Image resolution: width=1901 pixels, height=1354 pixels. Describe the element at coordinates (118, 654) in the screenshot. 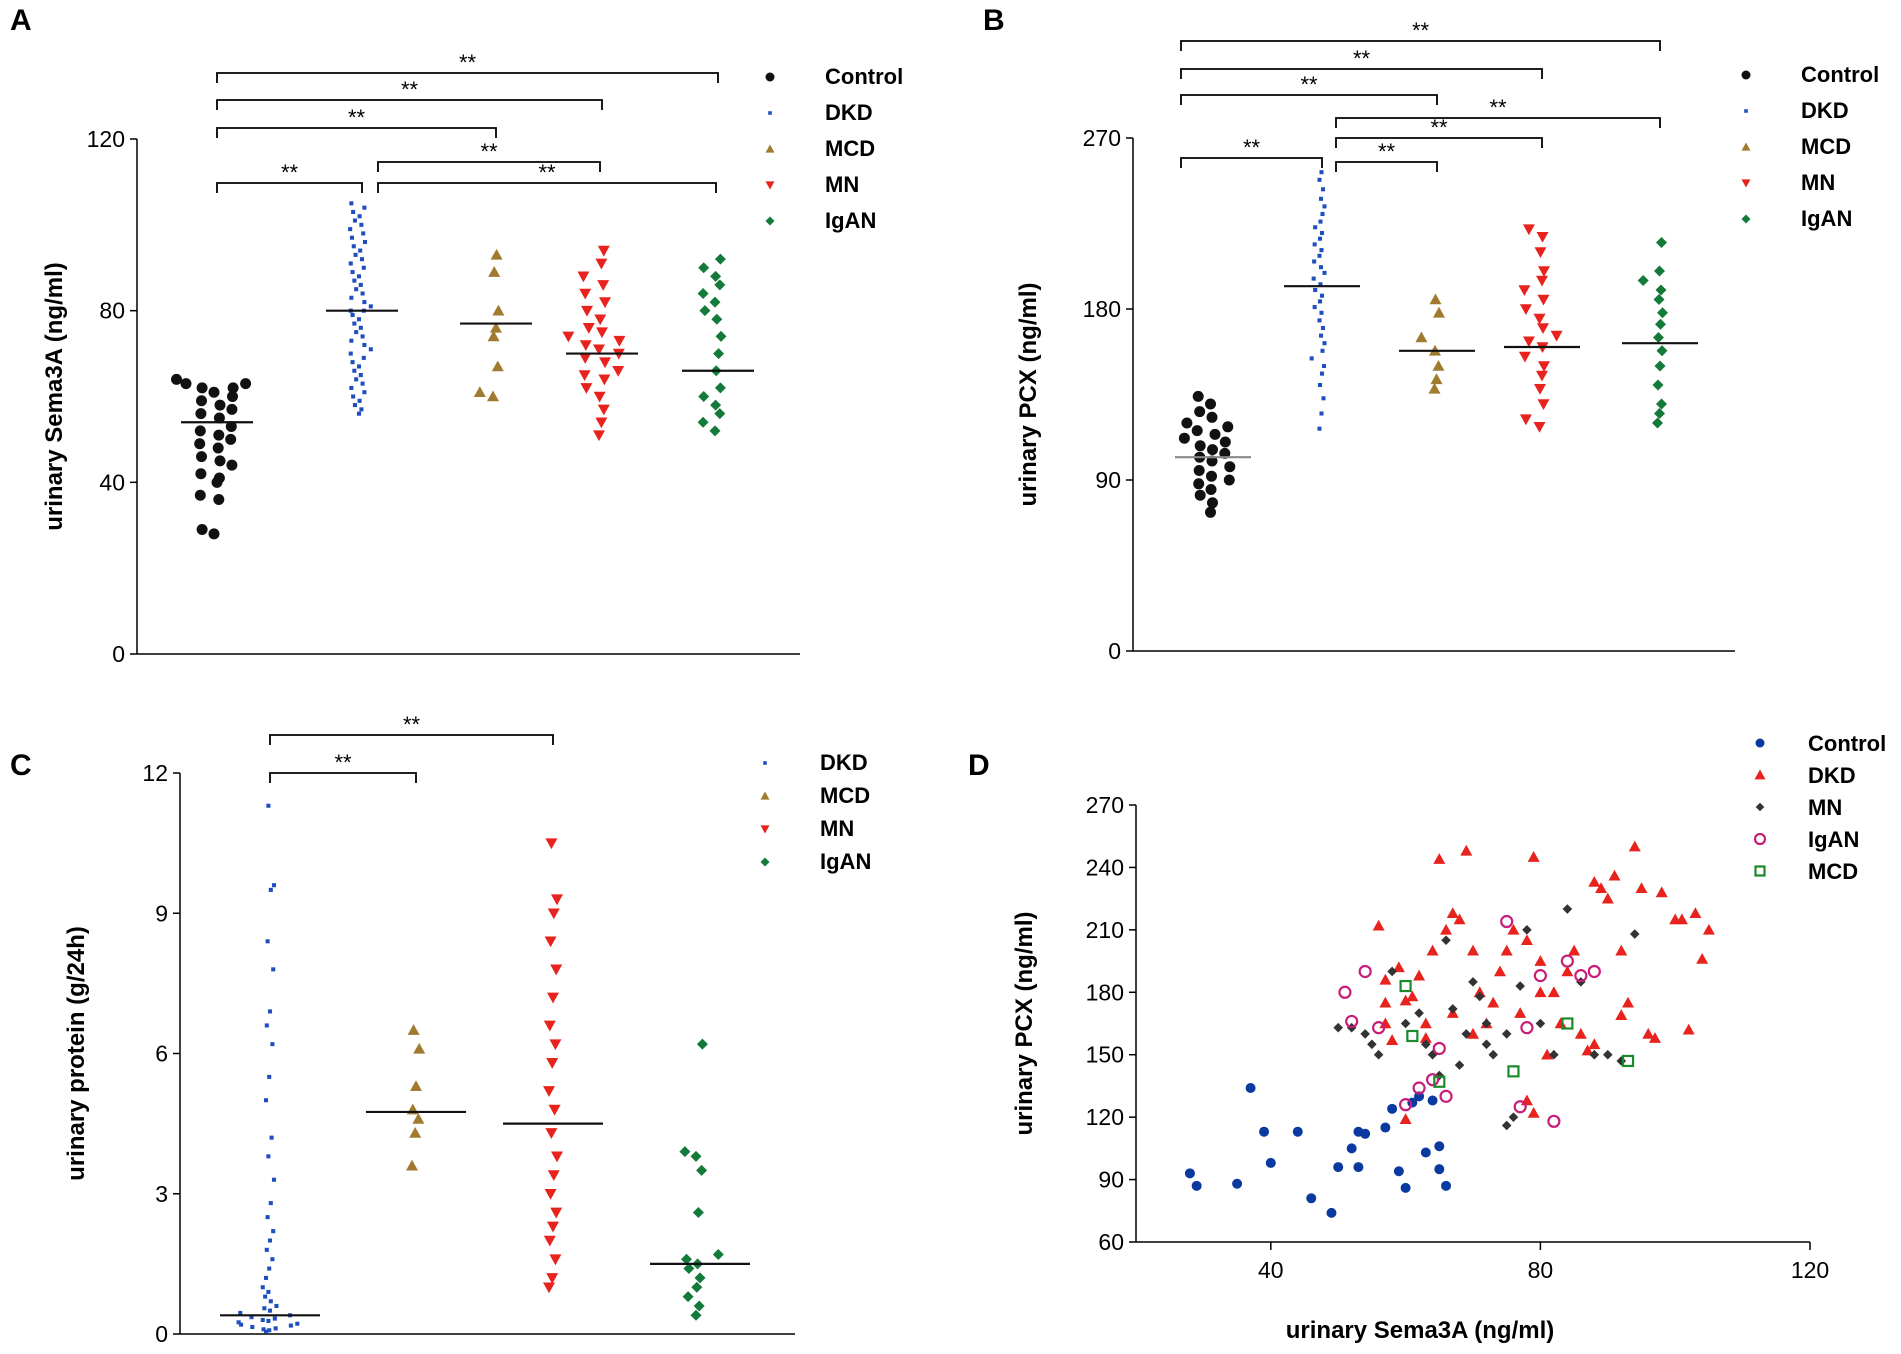

I see `y-tick-label: 0` at that location.